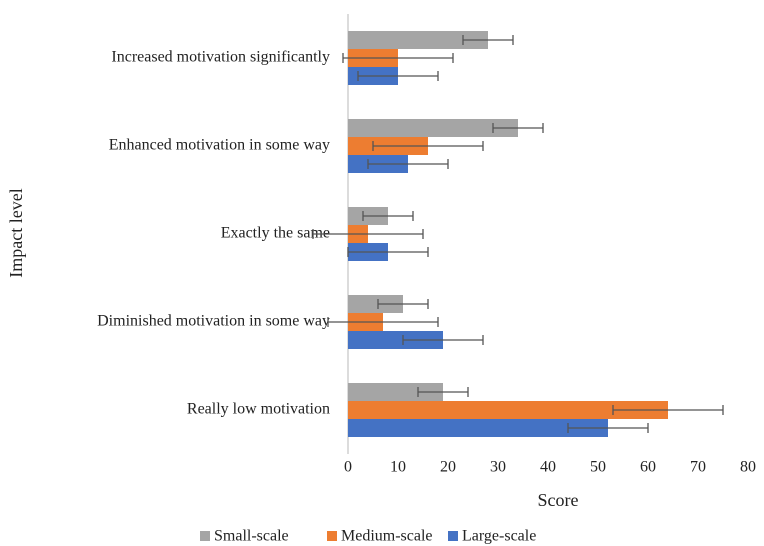 Image resolution: width=764 pixels, height=546 pixels. What do you see at coordinates (598, 467) in the screenshot?
I see `x-tick-label: 50` at bounding box center [598, 467].